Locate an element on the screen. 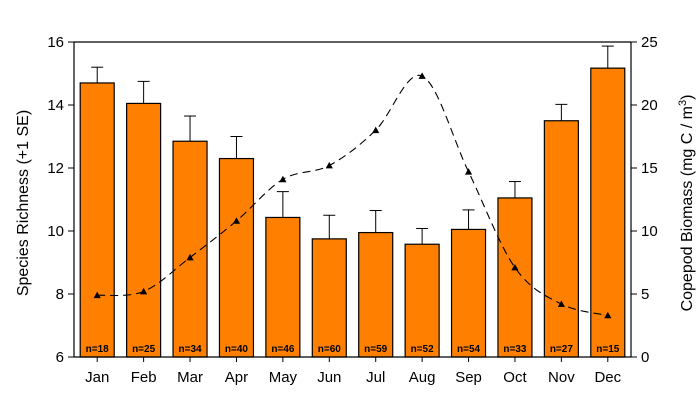 Image resolution: width=700 pixels, height=415 pixels. bar-sep is located at coordinates (468, 293).